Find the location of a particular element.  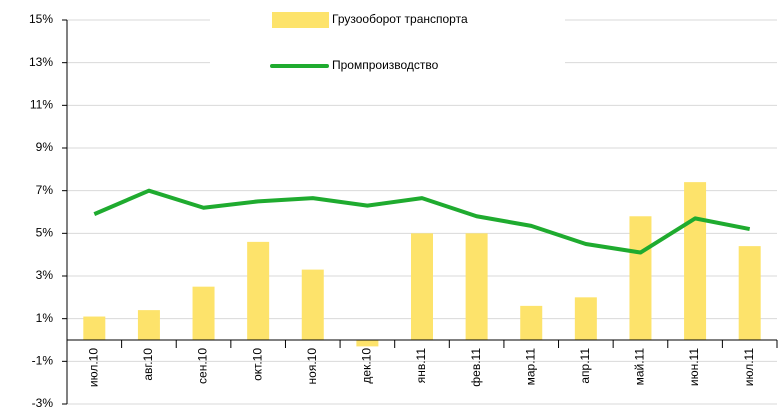

x-tick-label: сен.10 is located at coordinates (203, 366).